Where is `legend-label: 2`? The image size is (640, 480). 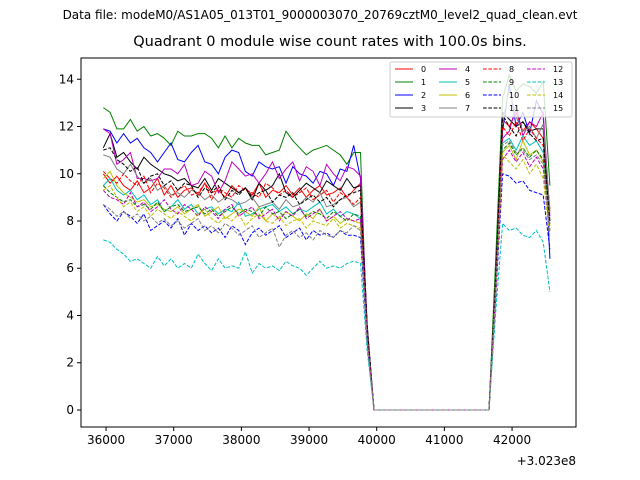 legend-label: 2 is located at coordinates (423, 95).